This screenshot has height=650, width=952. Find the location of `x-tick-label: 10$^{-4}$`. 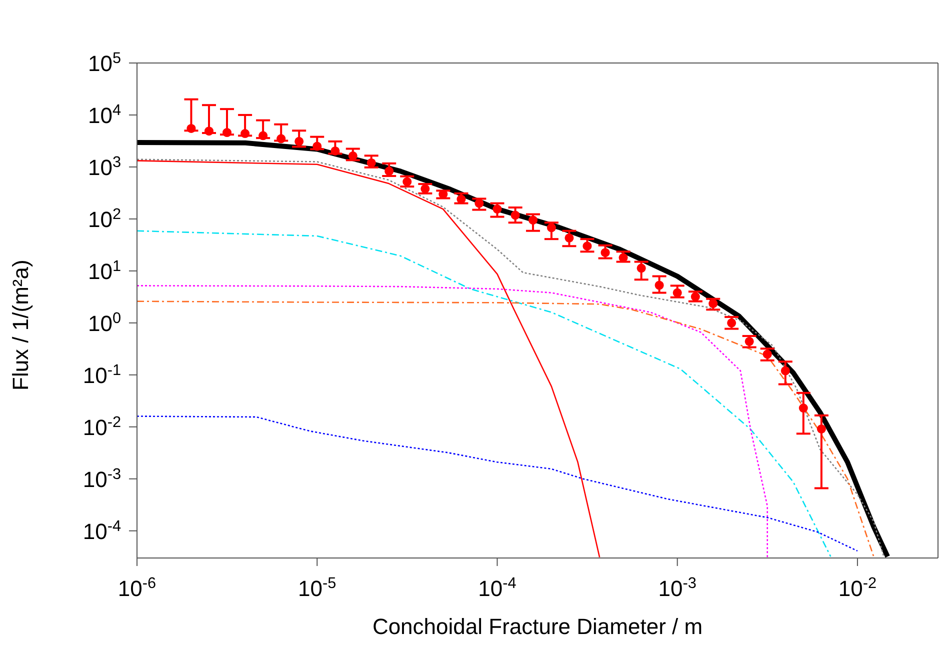

x-tick-label: 10$^{-4}$ is located at coordinates (497, 587).